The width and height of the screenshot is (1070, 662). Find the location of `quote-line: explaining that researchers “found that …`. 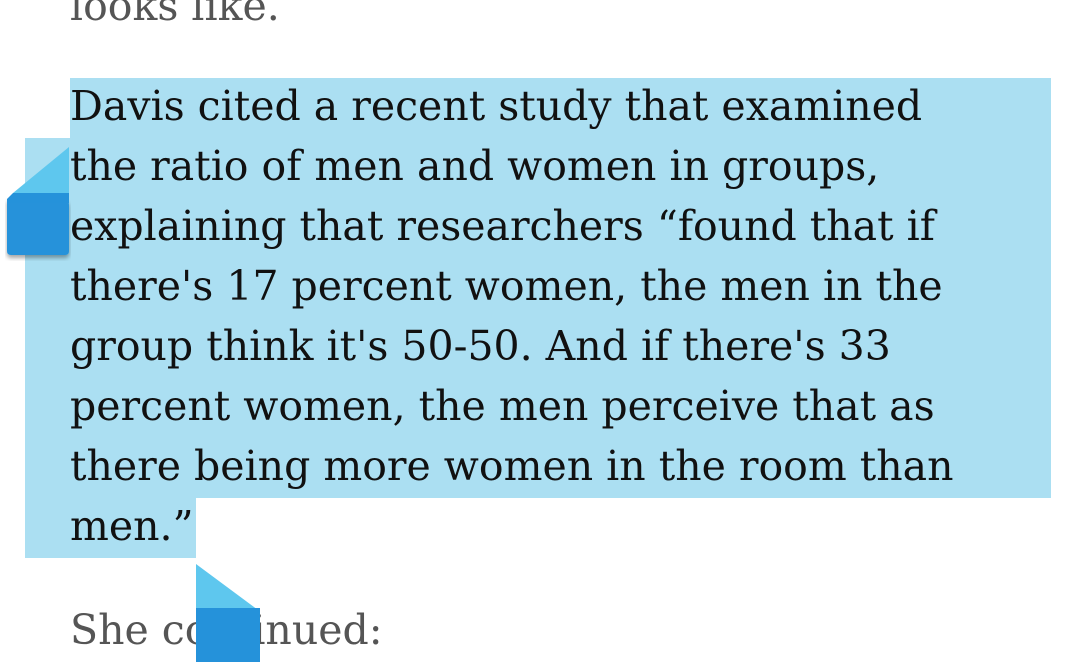

quote-line: explaining that researchers “found that … is located at coordinates (502, 226).